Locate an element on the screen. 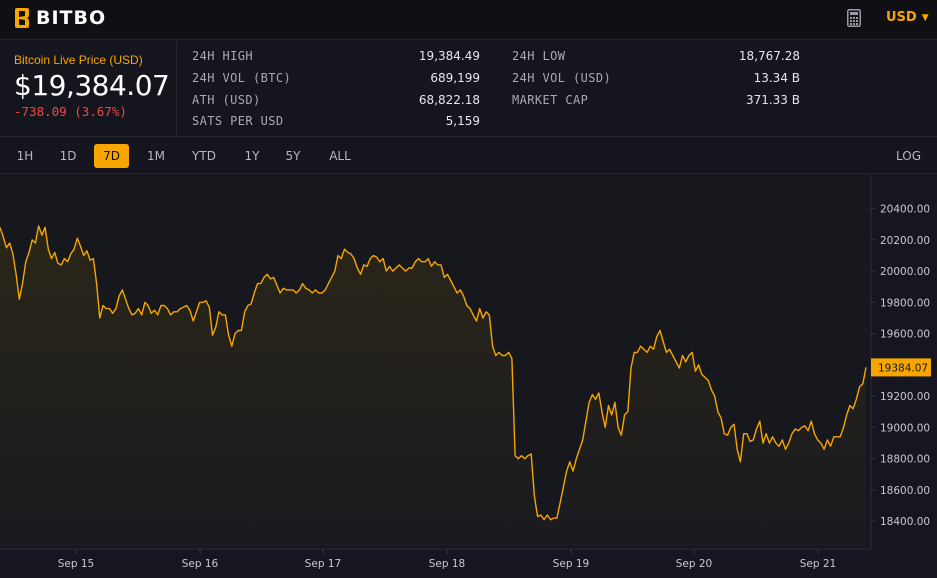 The height and width of the screenshot is (578, 937). y-tick-label: 18400.00 is located at coordinates (905, 522).